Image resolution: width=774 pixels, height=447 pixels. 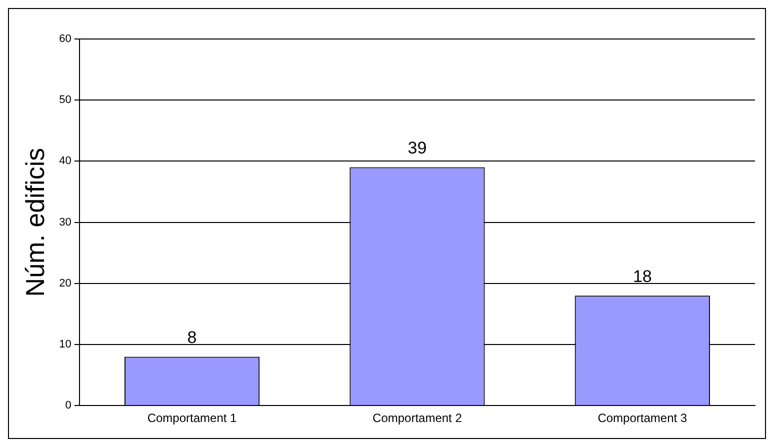 What do you see at coordinates (35, 222) in the screenshot?
I see `y-axis-title: Núm. edificis` at bounding box center [35, 222].